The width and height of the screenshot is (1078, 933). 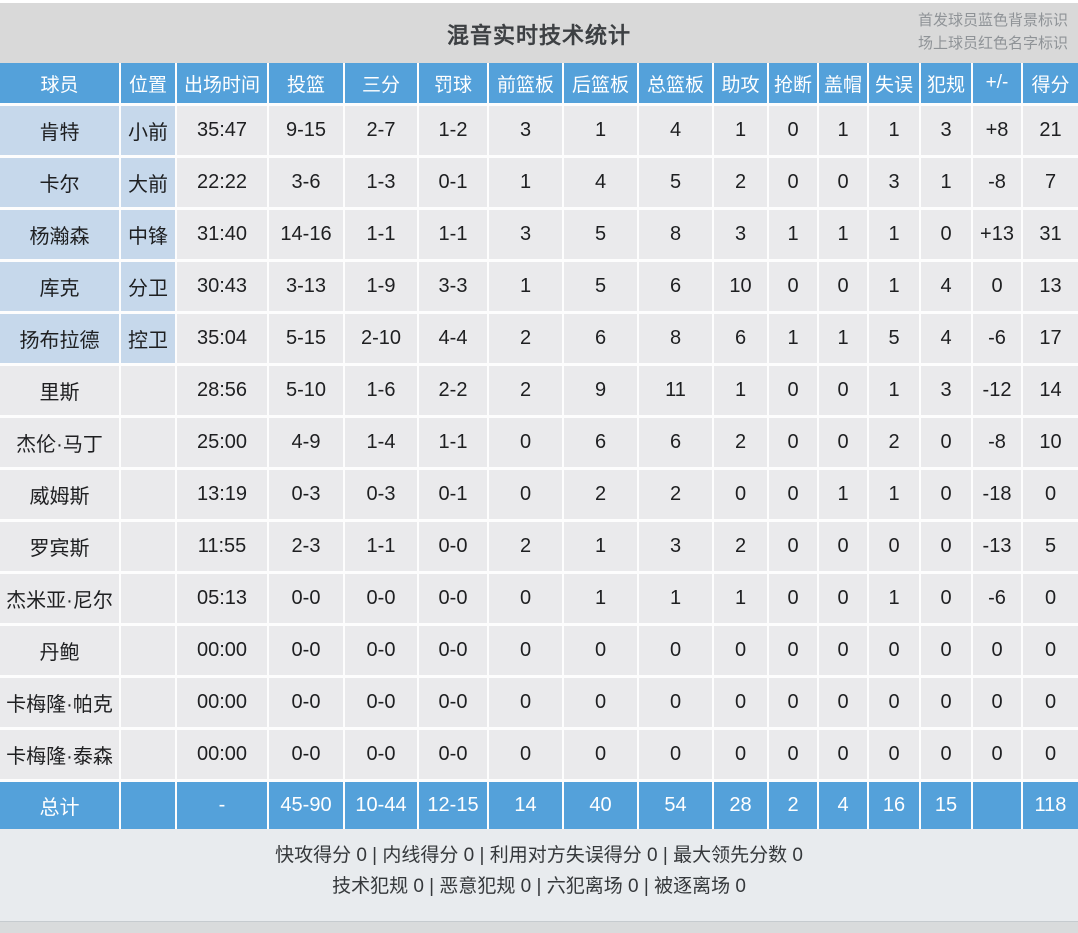 What do you see at coordinates (222, 442) in the screenshot?
I see `stat-cell: 25:00` at bounding box center [222, 442].